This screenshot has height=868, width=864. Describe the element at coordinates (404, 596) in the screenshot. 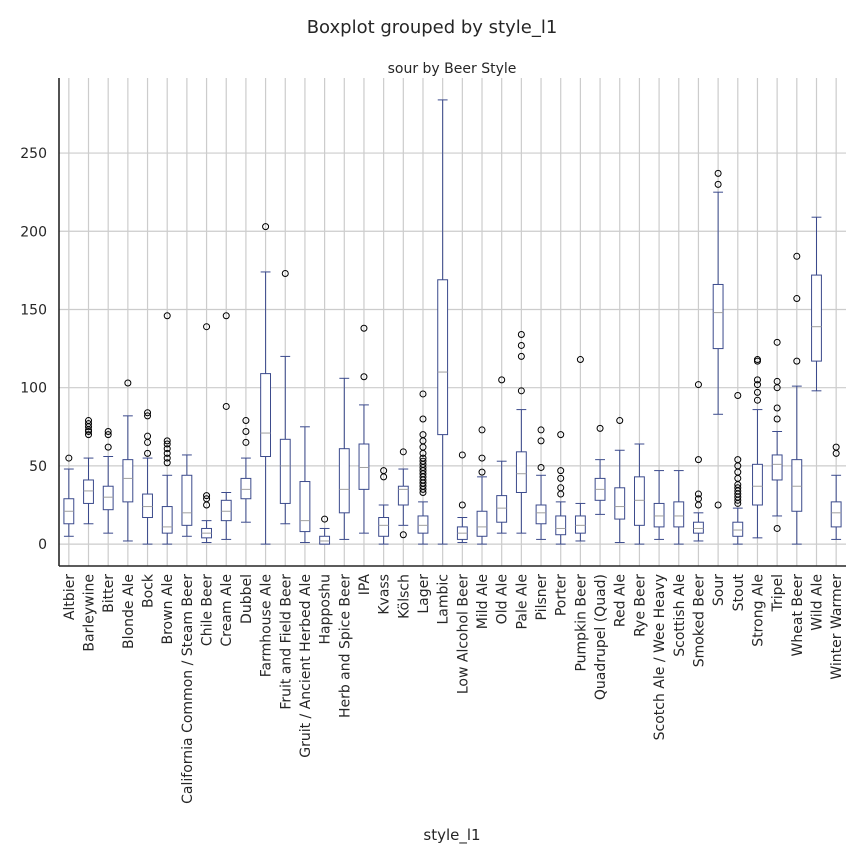

I see `x-tick-label: Kölsch` at that location.